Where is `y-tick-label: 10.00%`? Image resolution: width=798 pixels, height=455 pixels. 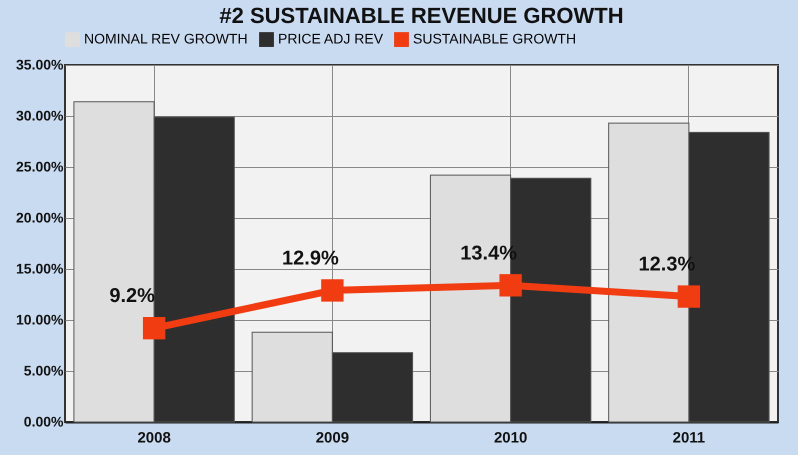
y-tick-label: 10.00% is located at coordinates (40, 320).